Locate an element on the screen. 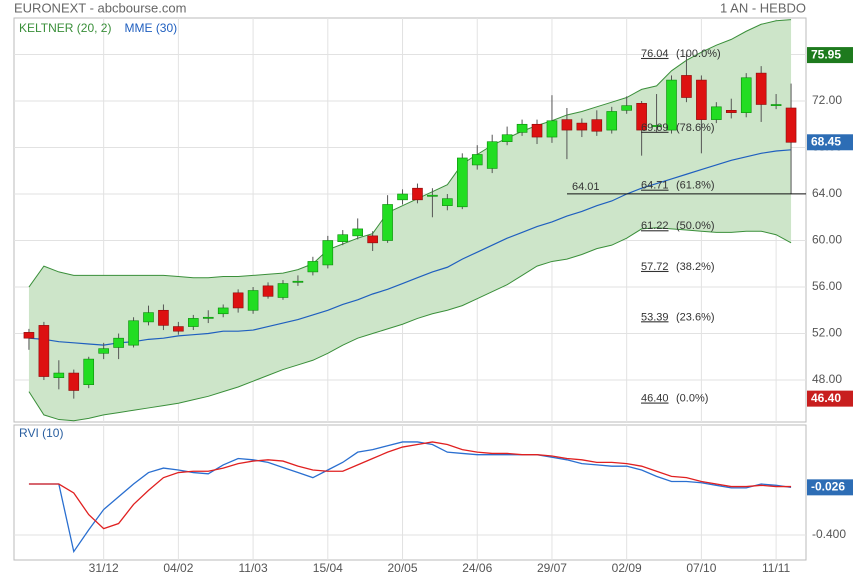  source: EURONEXT - abcbourse.com is located at coordinates (100, 7).